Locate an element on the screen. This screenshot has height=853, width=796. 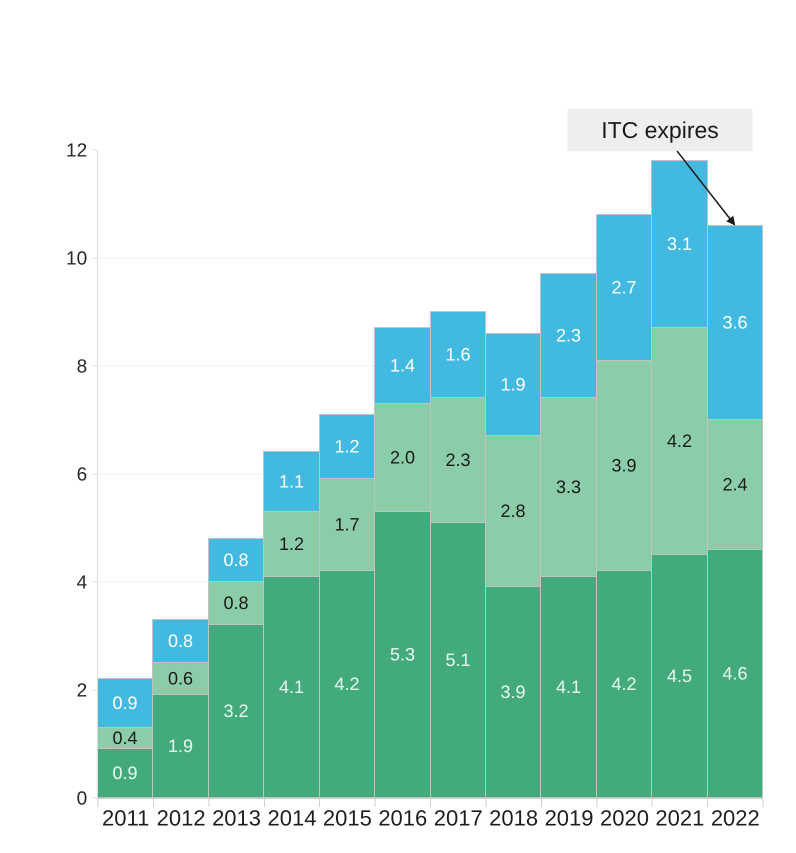
x-tick-label: 2022 is located at coordinates (735, 817).